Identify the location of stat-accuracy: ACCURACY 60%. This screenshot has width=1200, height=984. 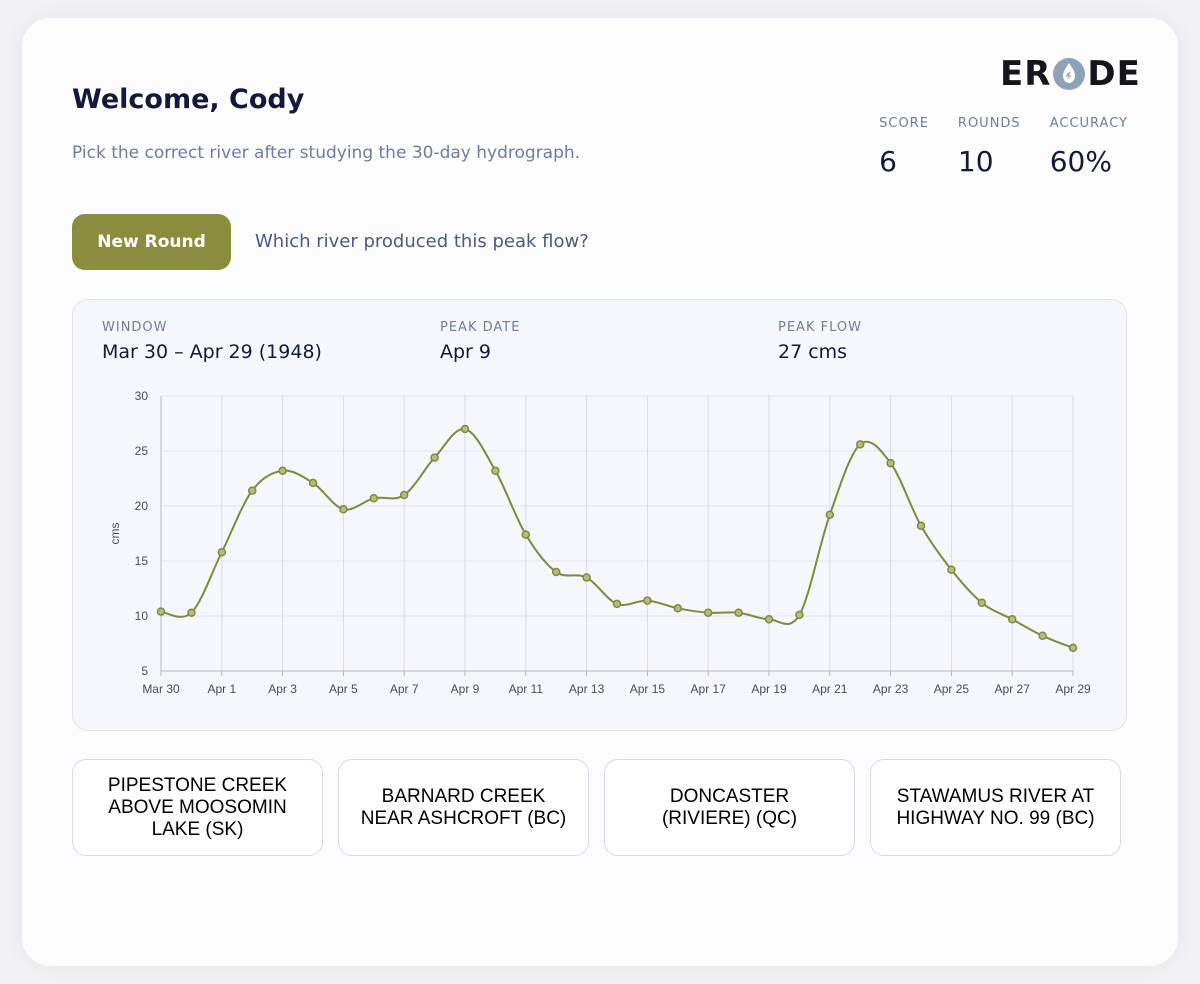
(1089, 147).